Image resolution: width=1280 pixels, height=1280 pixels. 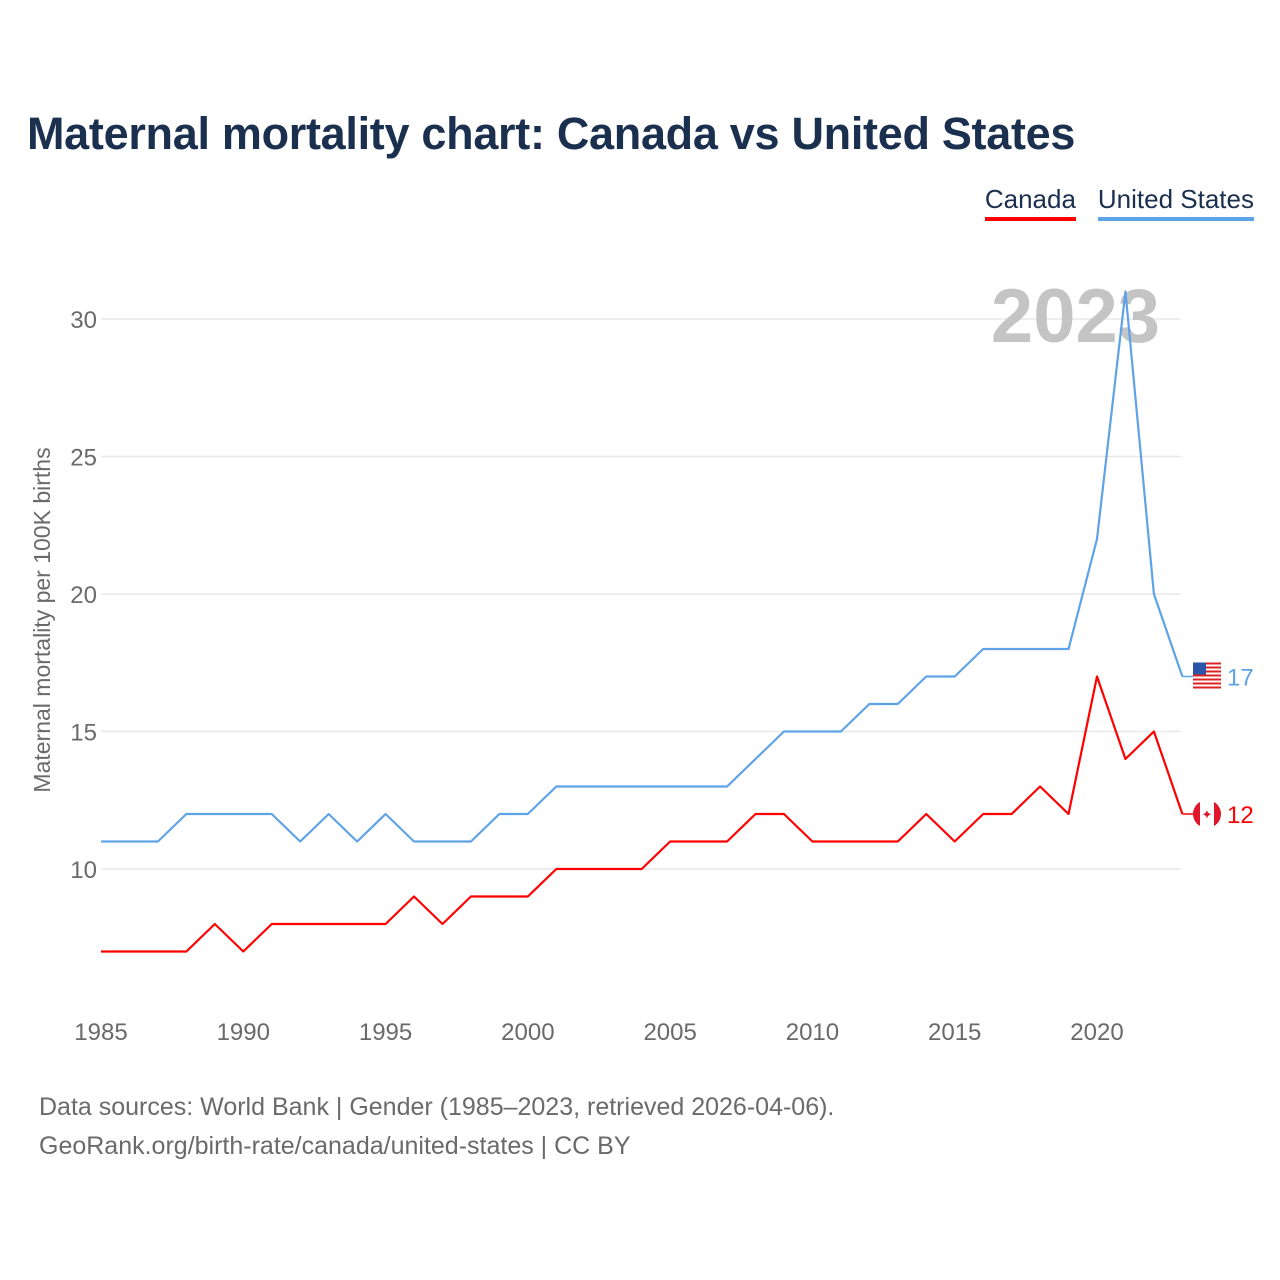 I want to click on y-tick-label: 20, so click(x=83, y=595).